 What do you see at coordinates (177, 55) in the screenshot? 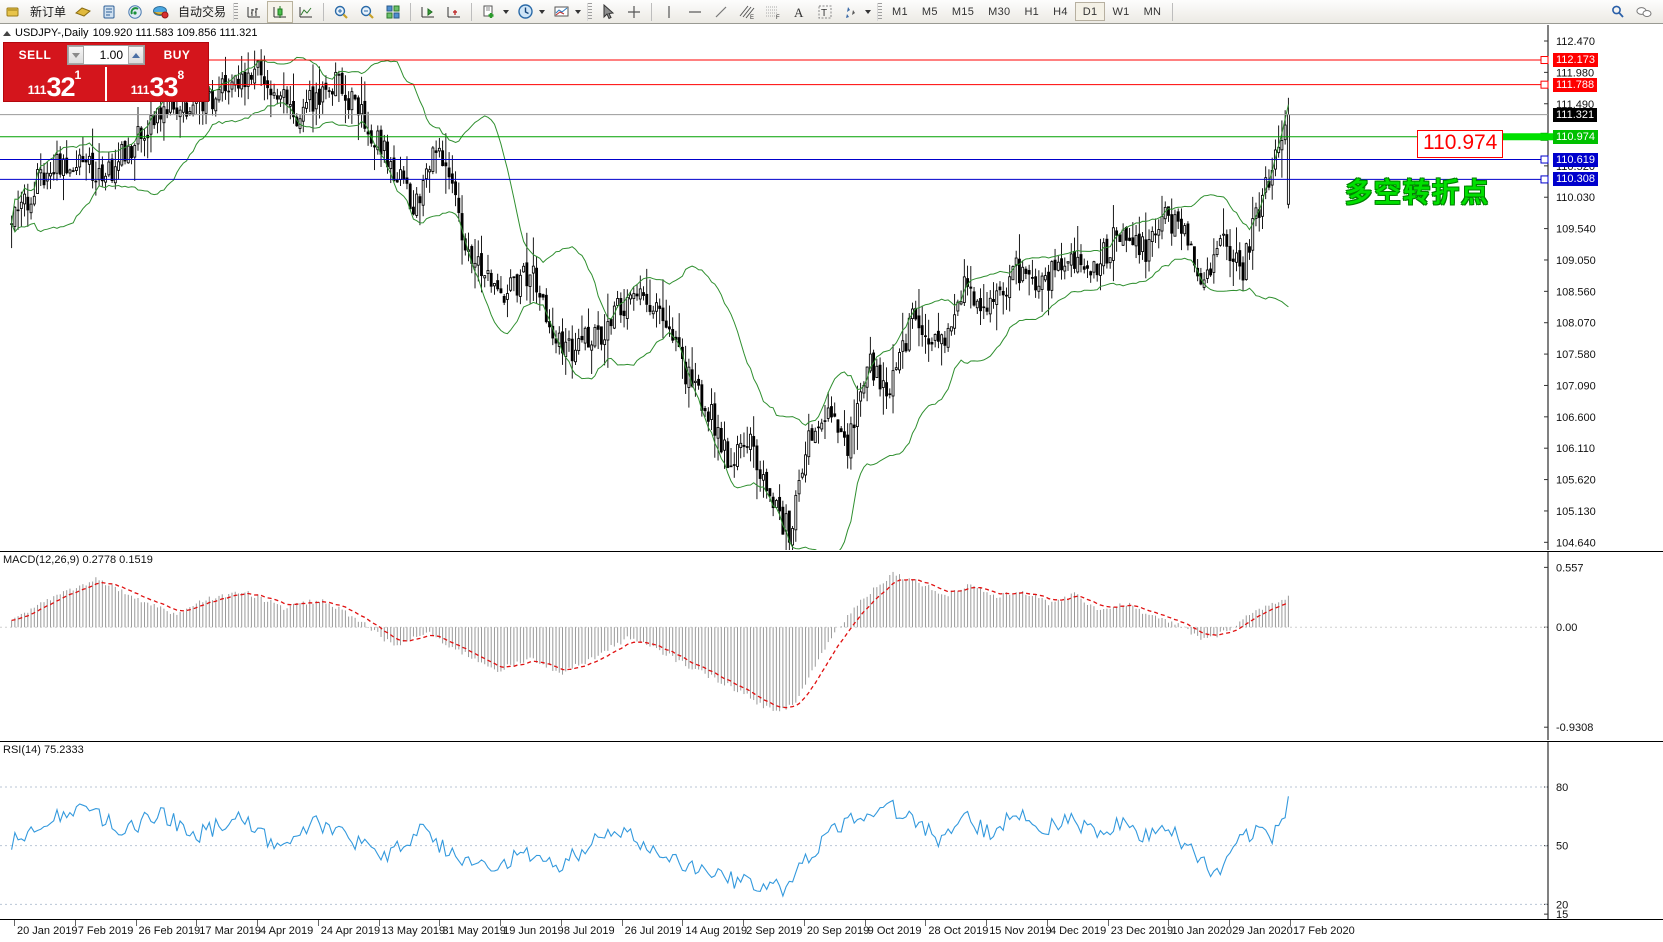
I see `buy-button: BUY` at bounding box center [177, 55].